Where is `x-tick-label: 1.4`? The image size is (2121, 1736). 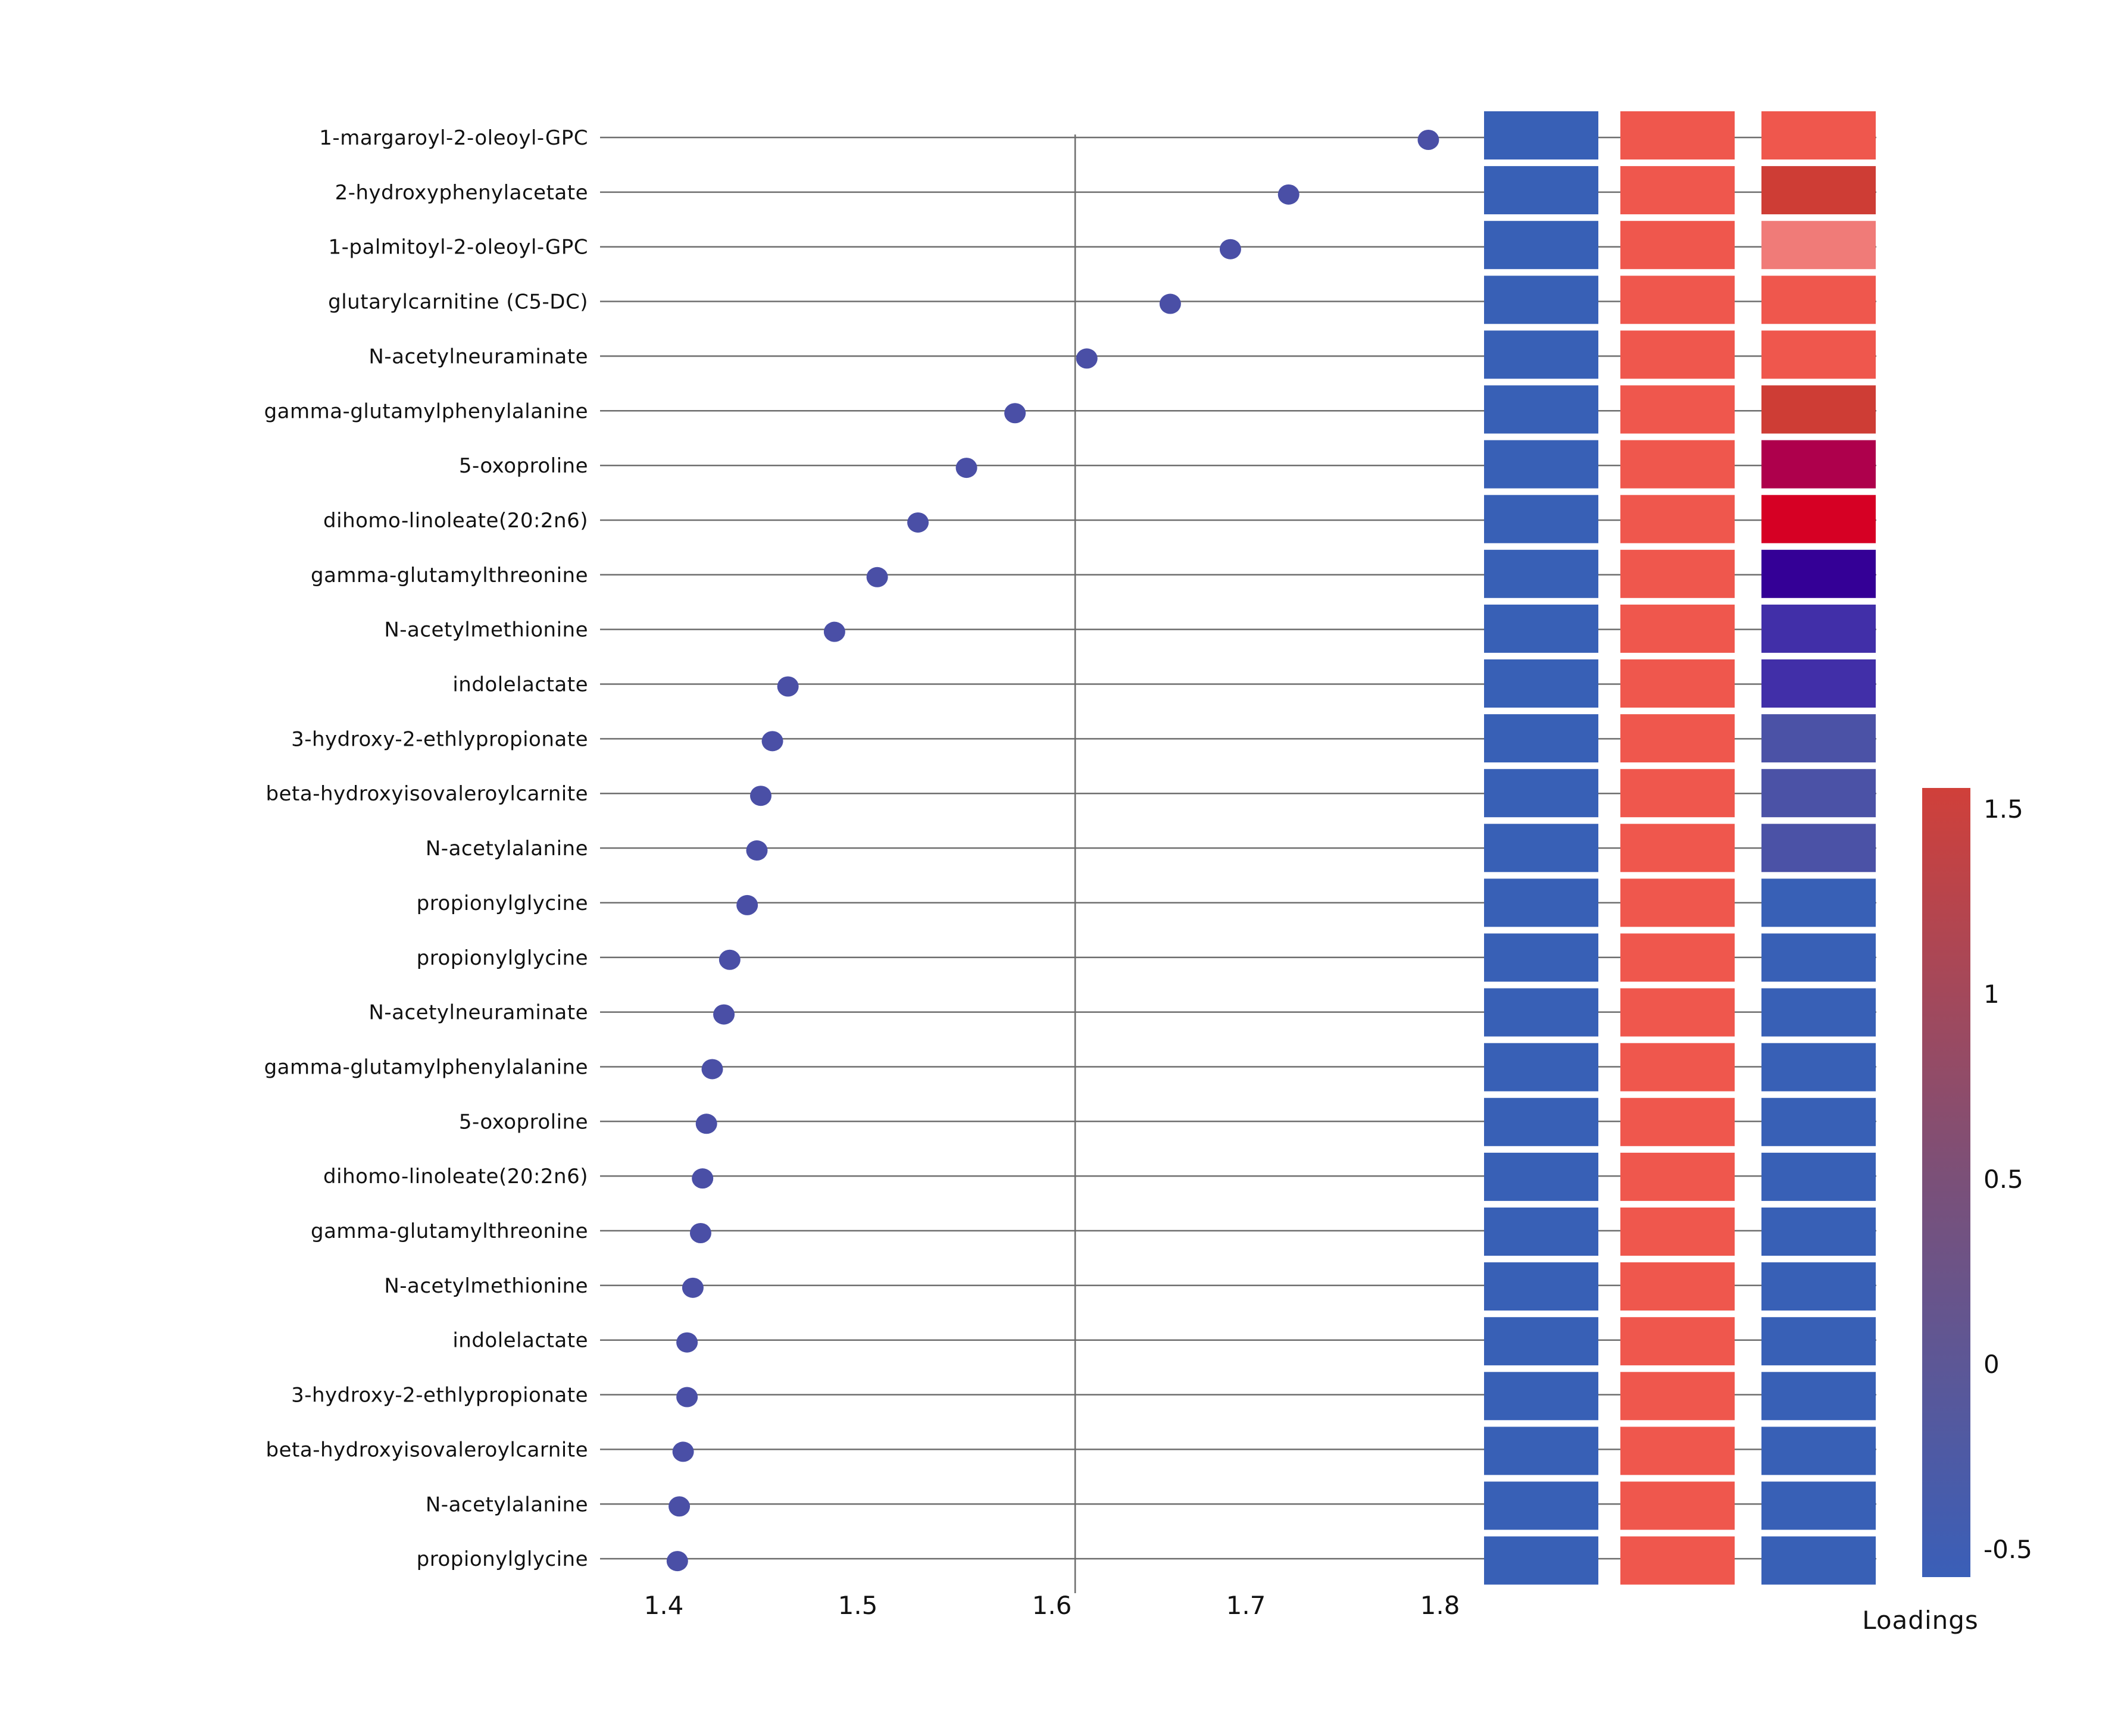 x-tick-label: 1.4 is located at coordinates (664, 1605).